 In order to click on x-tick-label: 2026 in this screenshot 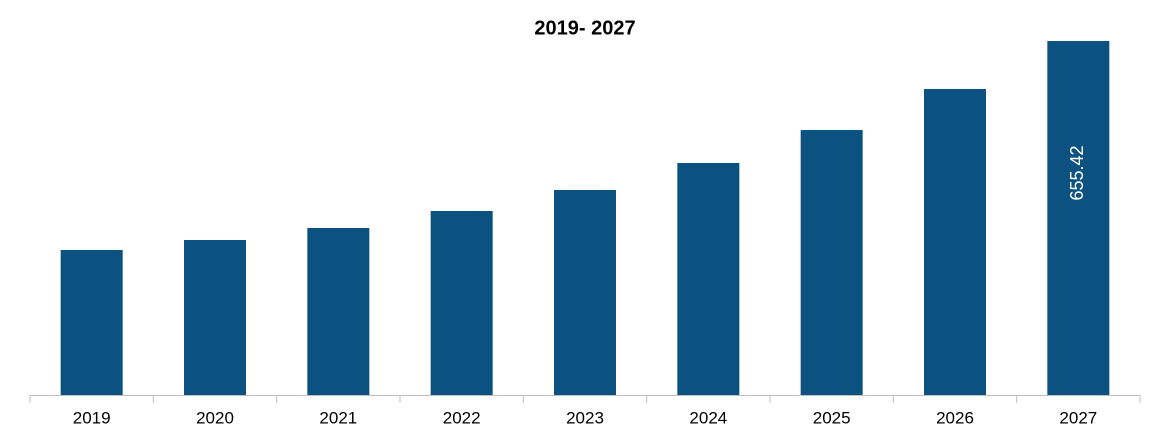, I will do `click(955, 417)`.